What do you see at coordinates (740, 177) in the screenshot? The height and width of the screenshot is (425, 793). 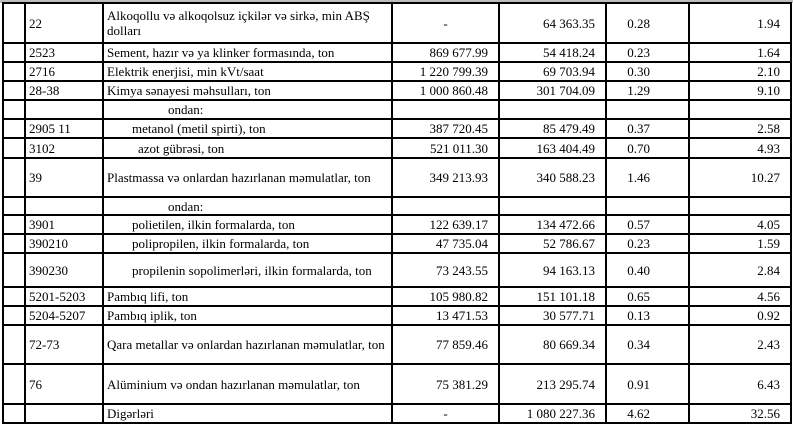 I see `share-group-cell: 10.27` at bounding box center [740, 177].